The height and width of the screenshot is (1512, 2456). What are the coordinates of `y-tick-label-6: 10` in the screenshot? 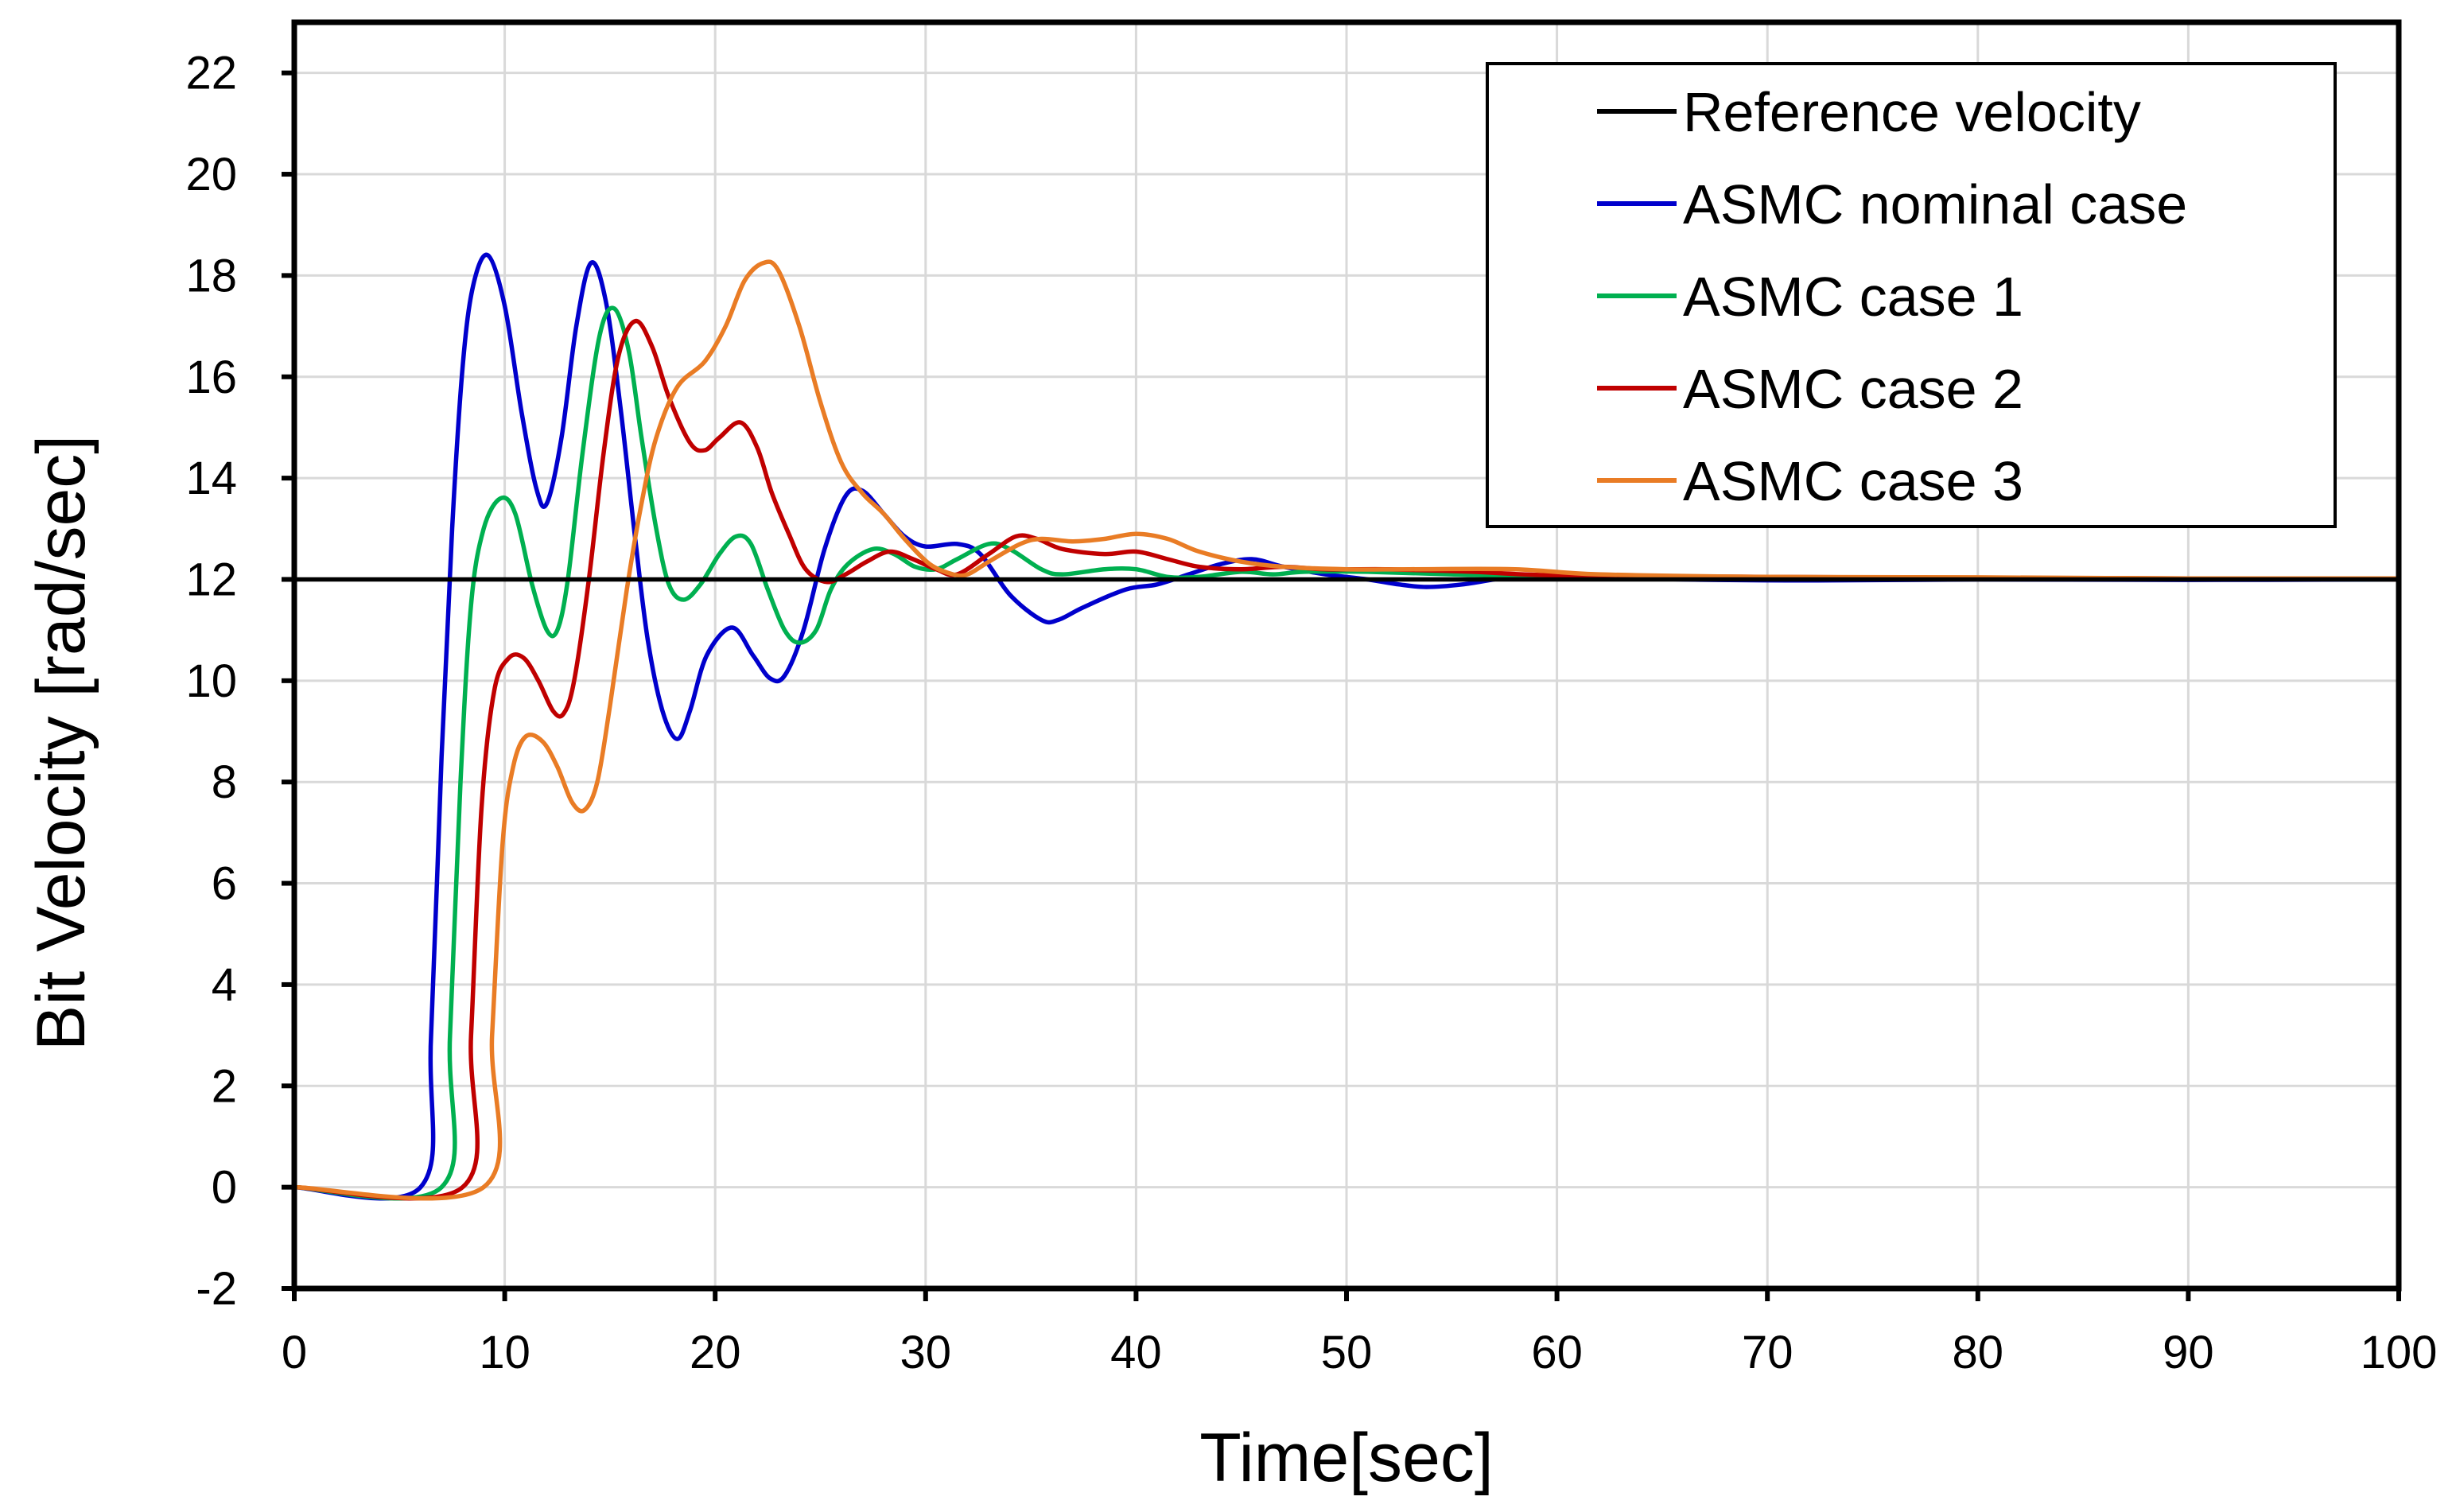 It's located at (211, 681).